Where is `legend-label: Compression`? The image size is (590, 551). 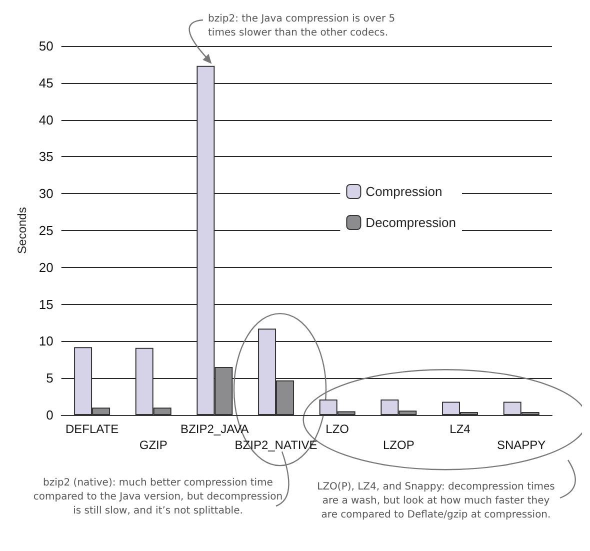
legend-label: Compression is located at coordinates (404, 191).